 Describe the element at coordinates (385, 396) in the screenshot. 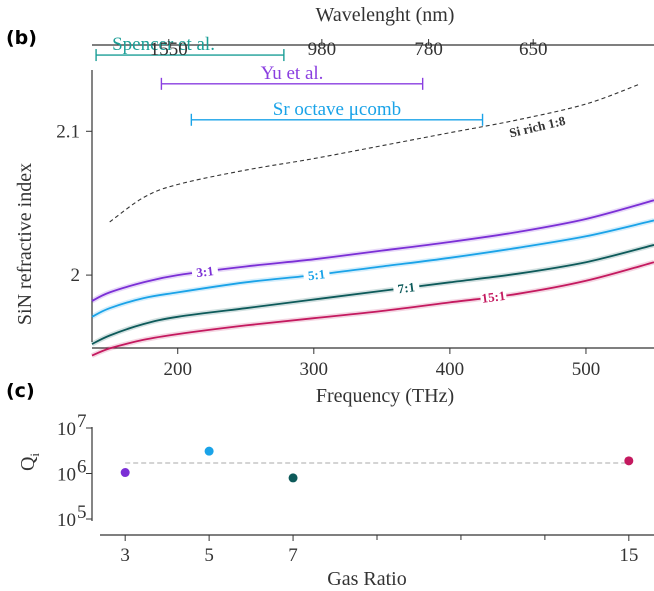

I see `b-x-axis-title: Frequency (THz)` at that location.